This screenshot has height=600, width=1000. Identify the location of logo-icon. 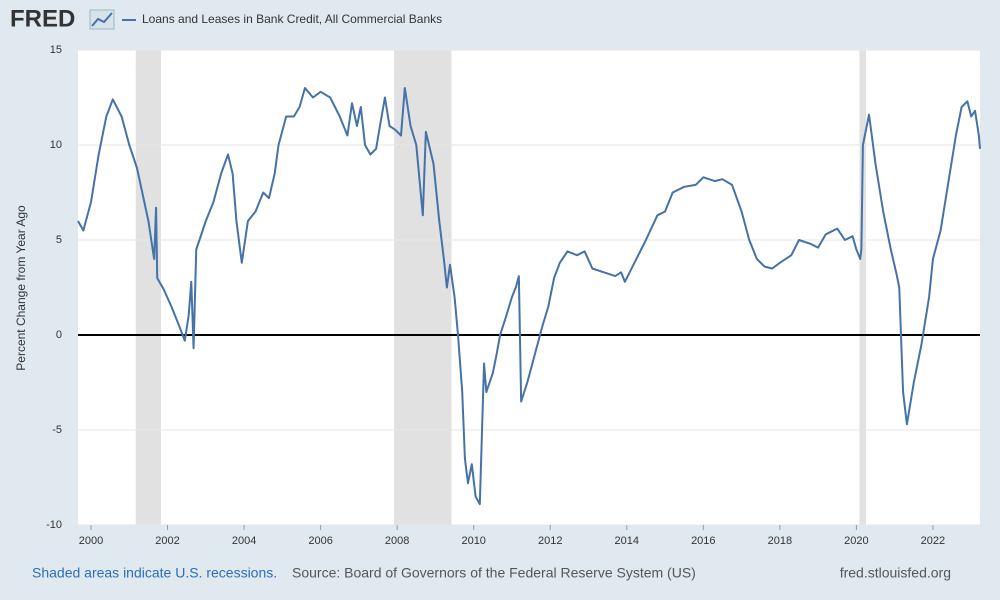
(102, 19).